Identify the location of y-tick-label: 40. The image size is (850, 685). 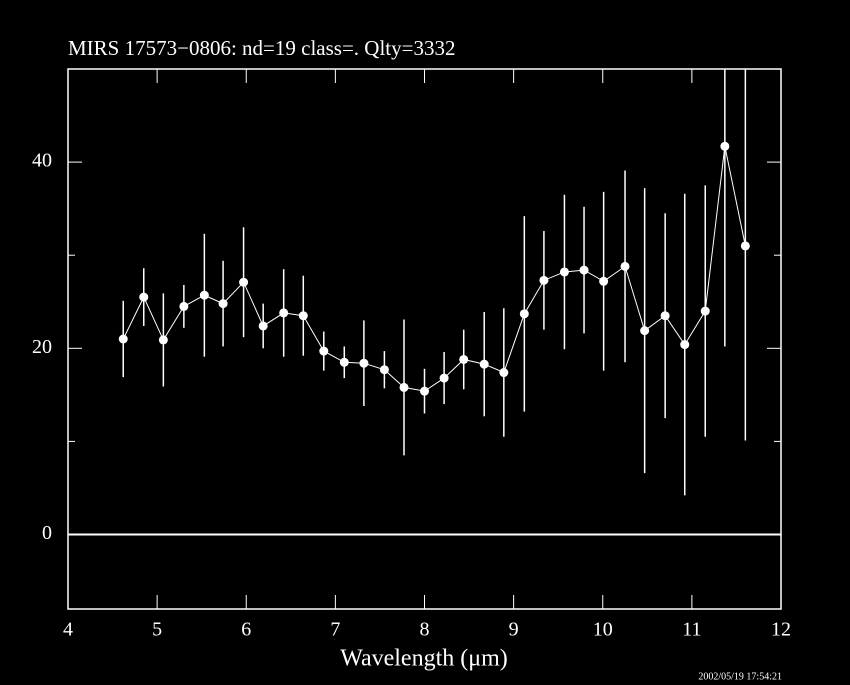
(42, 161).